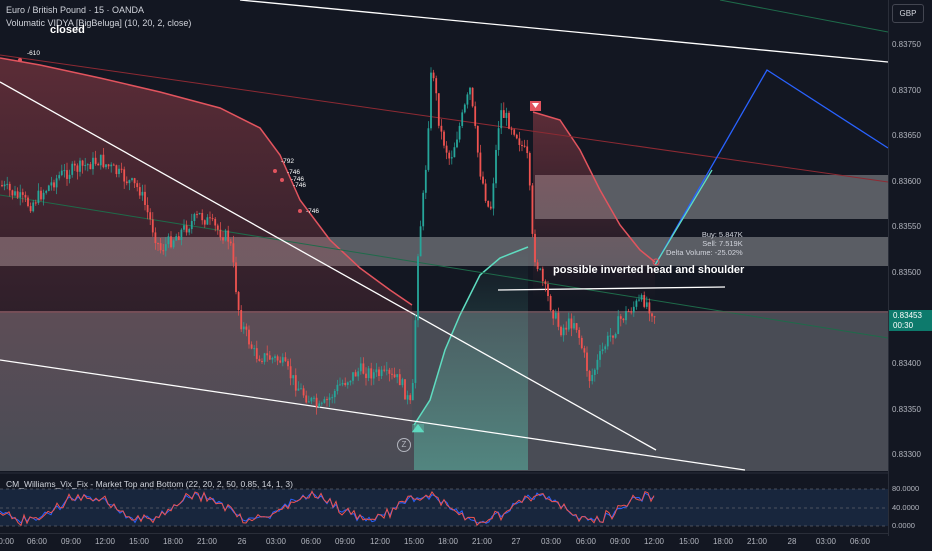 The height and width of the screenshot is (551, 932). Describe the element at coordinates (471, 336) in the screenshot. I see `vidya-line-bullish` at that location.